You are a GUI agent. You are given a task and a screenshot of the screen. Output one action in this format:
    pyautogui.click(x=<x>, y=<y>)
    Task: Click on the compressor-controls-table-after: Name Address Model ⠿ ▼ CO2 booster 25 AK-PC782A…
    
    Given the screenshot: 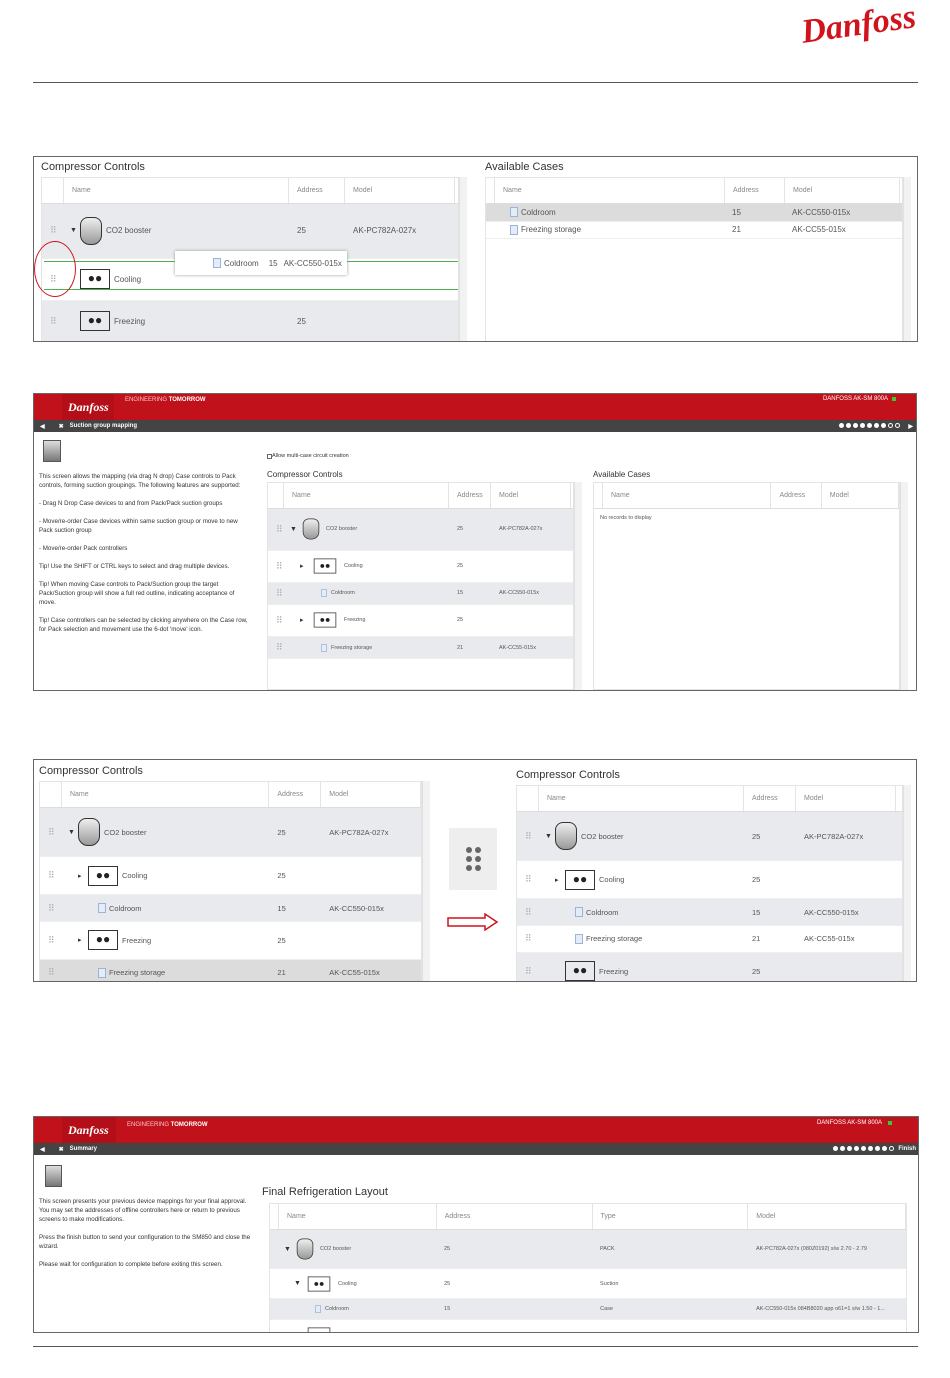 What is the action you would take?
    pyautogui.click(x=709, y=883)
    